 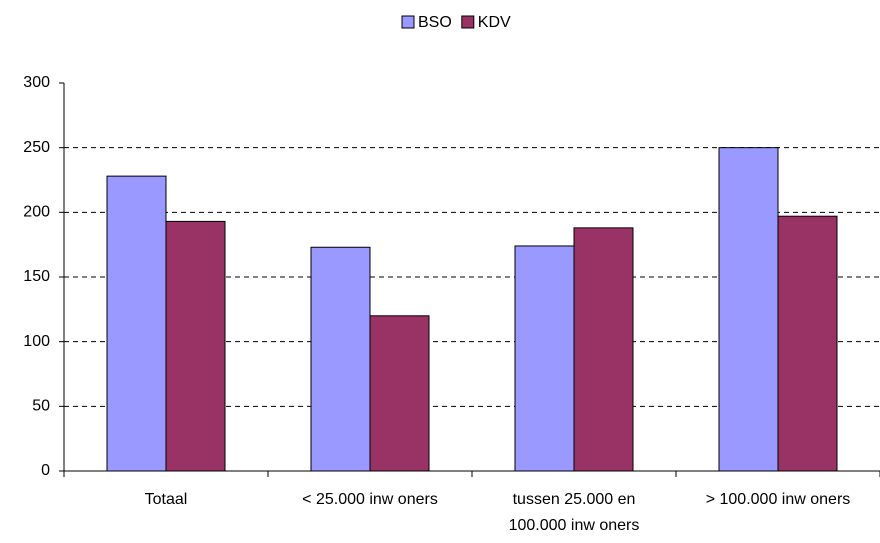 I want to click on x-tick-label: Totaal, so click(x=166, y=499).